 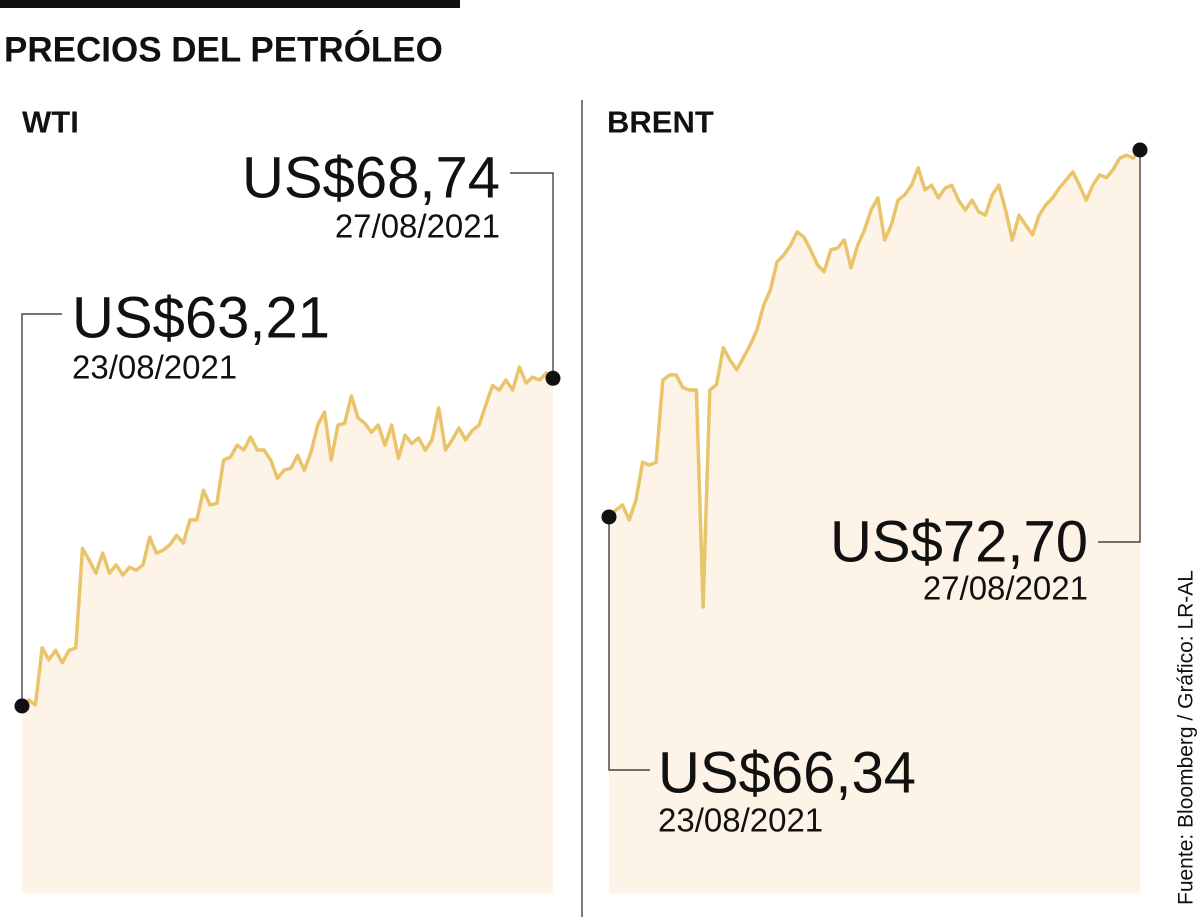 I want to click on panel-title: BRENT, so click(x=660, y=122).